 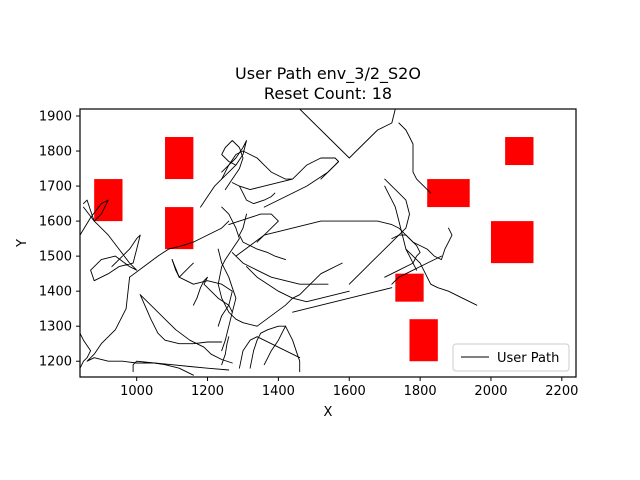 What do you see at coordinates (55, 257) in the screenshot?
I see `y-tick-label: 1500` at bounding box center [55, 257].